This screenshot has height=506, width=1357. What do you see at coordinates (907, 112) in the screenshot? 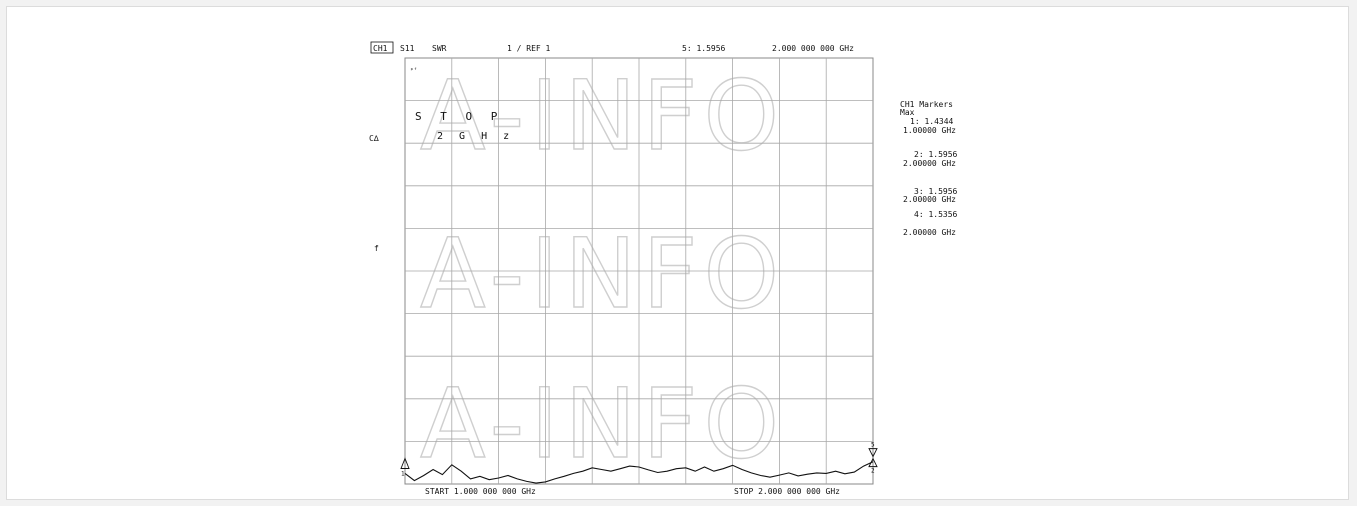
I see `marker-panel-subtitle: Max` at bounding box center [907, 112].